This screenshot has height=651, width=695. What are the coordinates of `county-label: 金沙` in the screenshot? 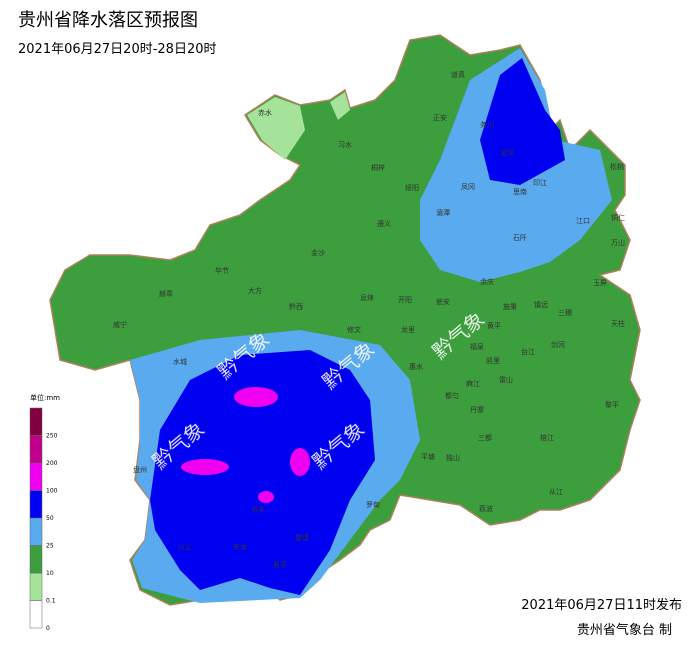 It's located at (318, 252).